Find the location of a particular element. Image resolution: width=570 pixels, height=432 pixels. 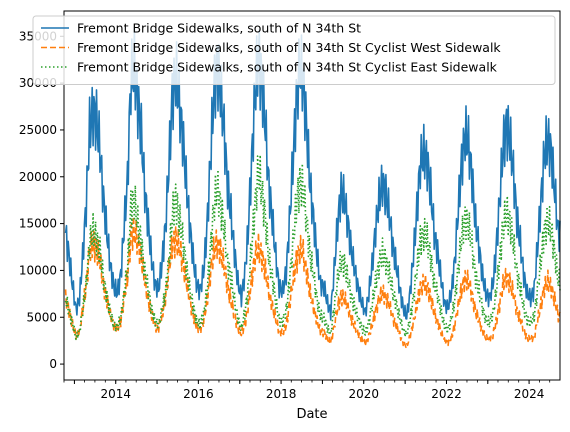

y-tick-label: 0 is located at coordinates (53, 364).